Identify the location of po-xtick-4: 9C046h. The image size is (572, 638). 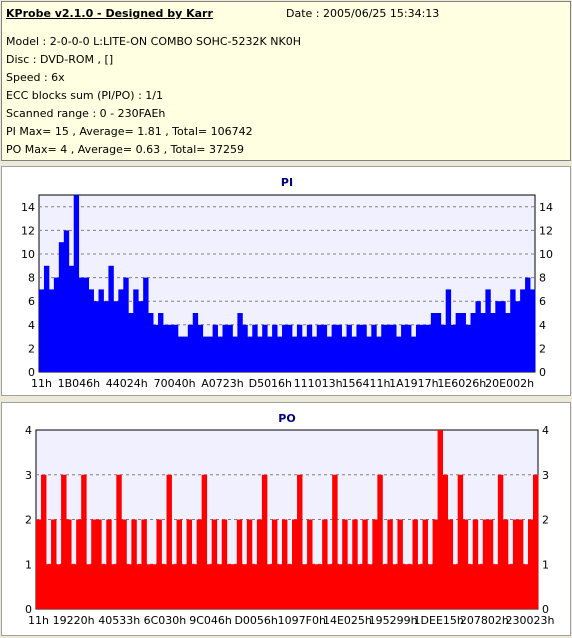
(210, 620).